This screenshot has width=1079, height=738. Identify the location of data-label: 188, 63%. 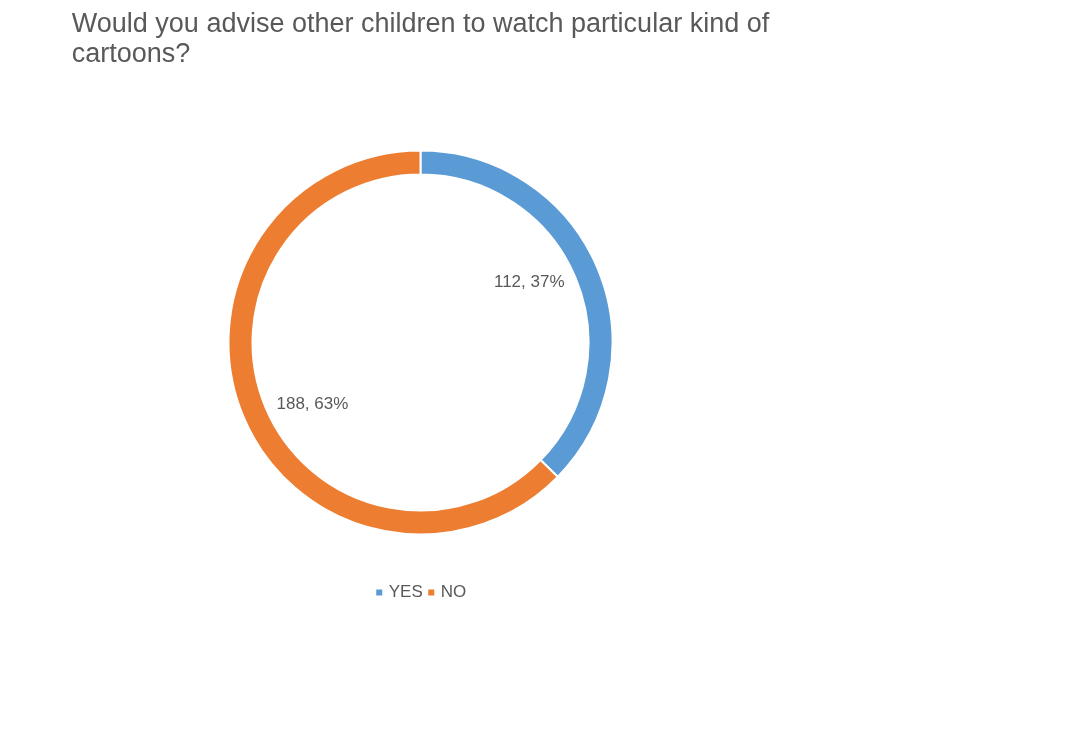
(312, 403).